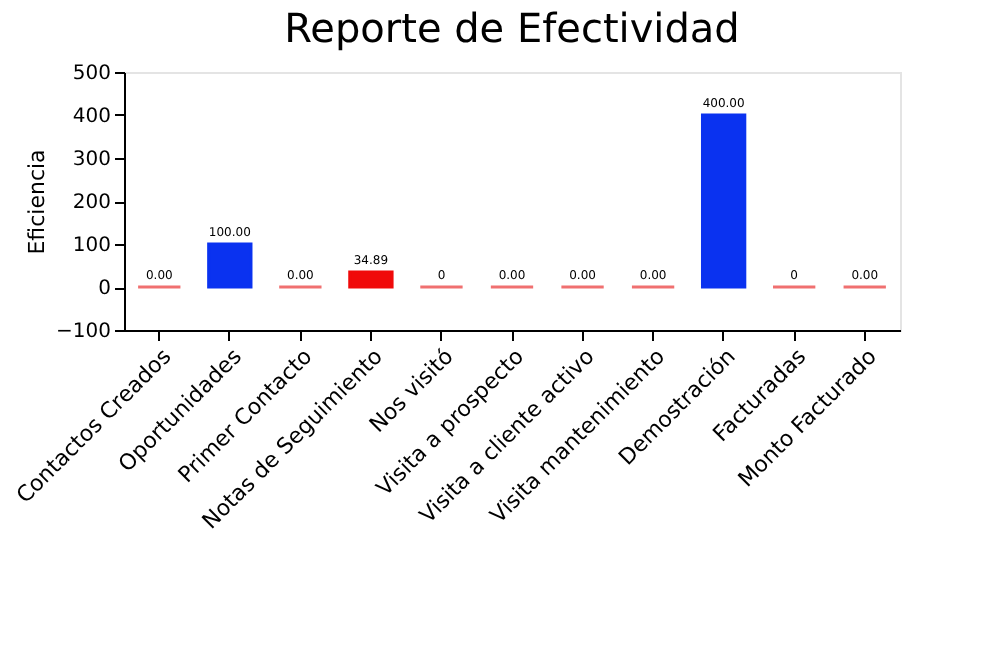 The image size is (1000, 660). What do you see at coordinates (91, 246) in the screenshot?
I see `y-tick-label: 100` at bounding box center [91, 246].